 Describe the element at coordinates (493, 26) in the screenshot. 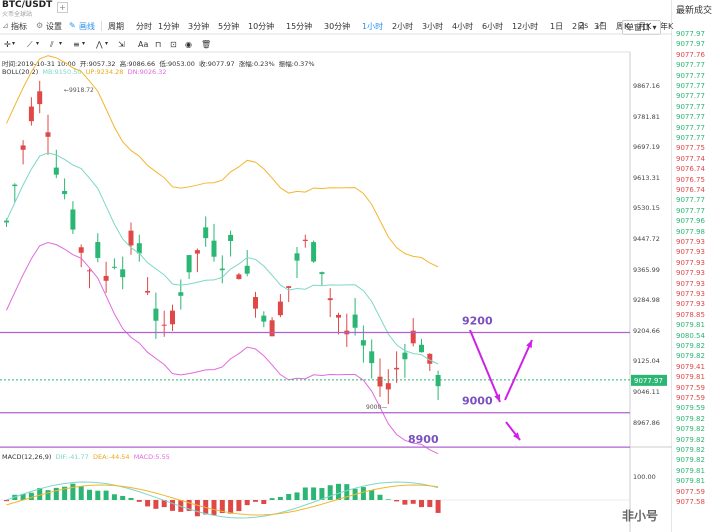

I see `period-6小时: 6小时` at that location.